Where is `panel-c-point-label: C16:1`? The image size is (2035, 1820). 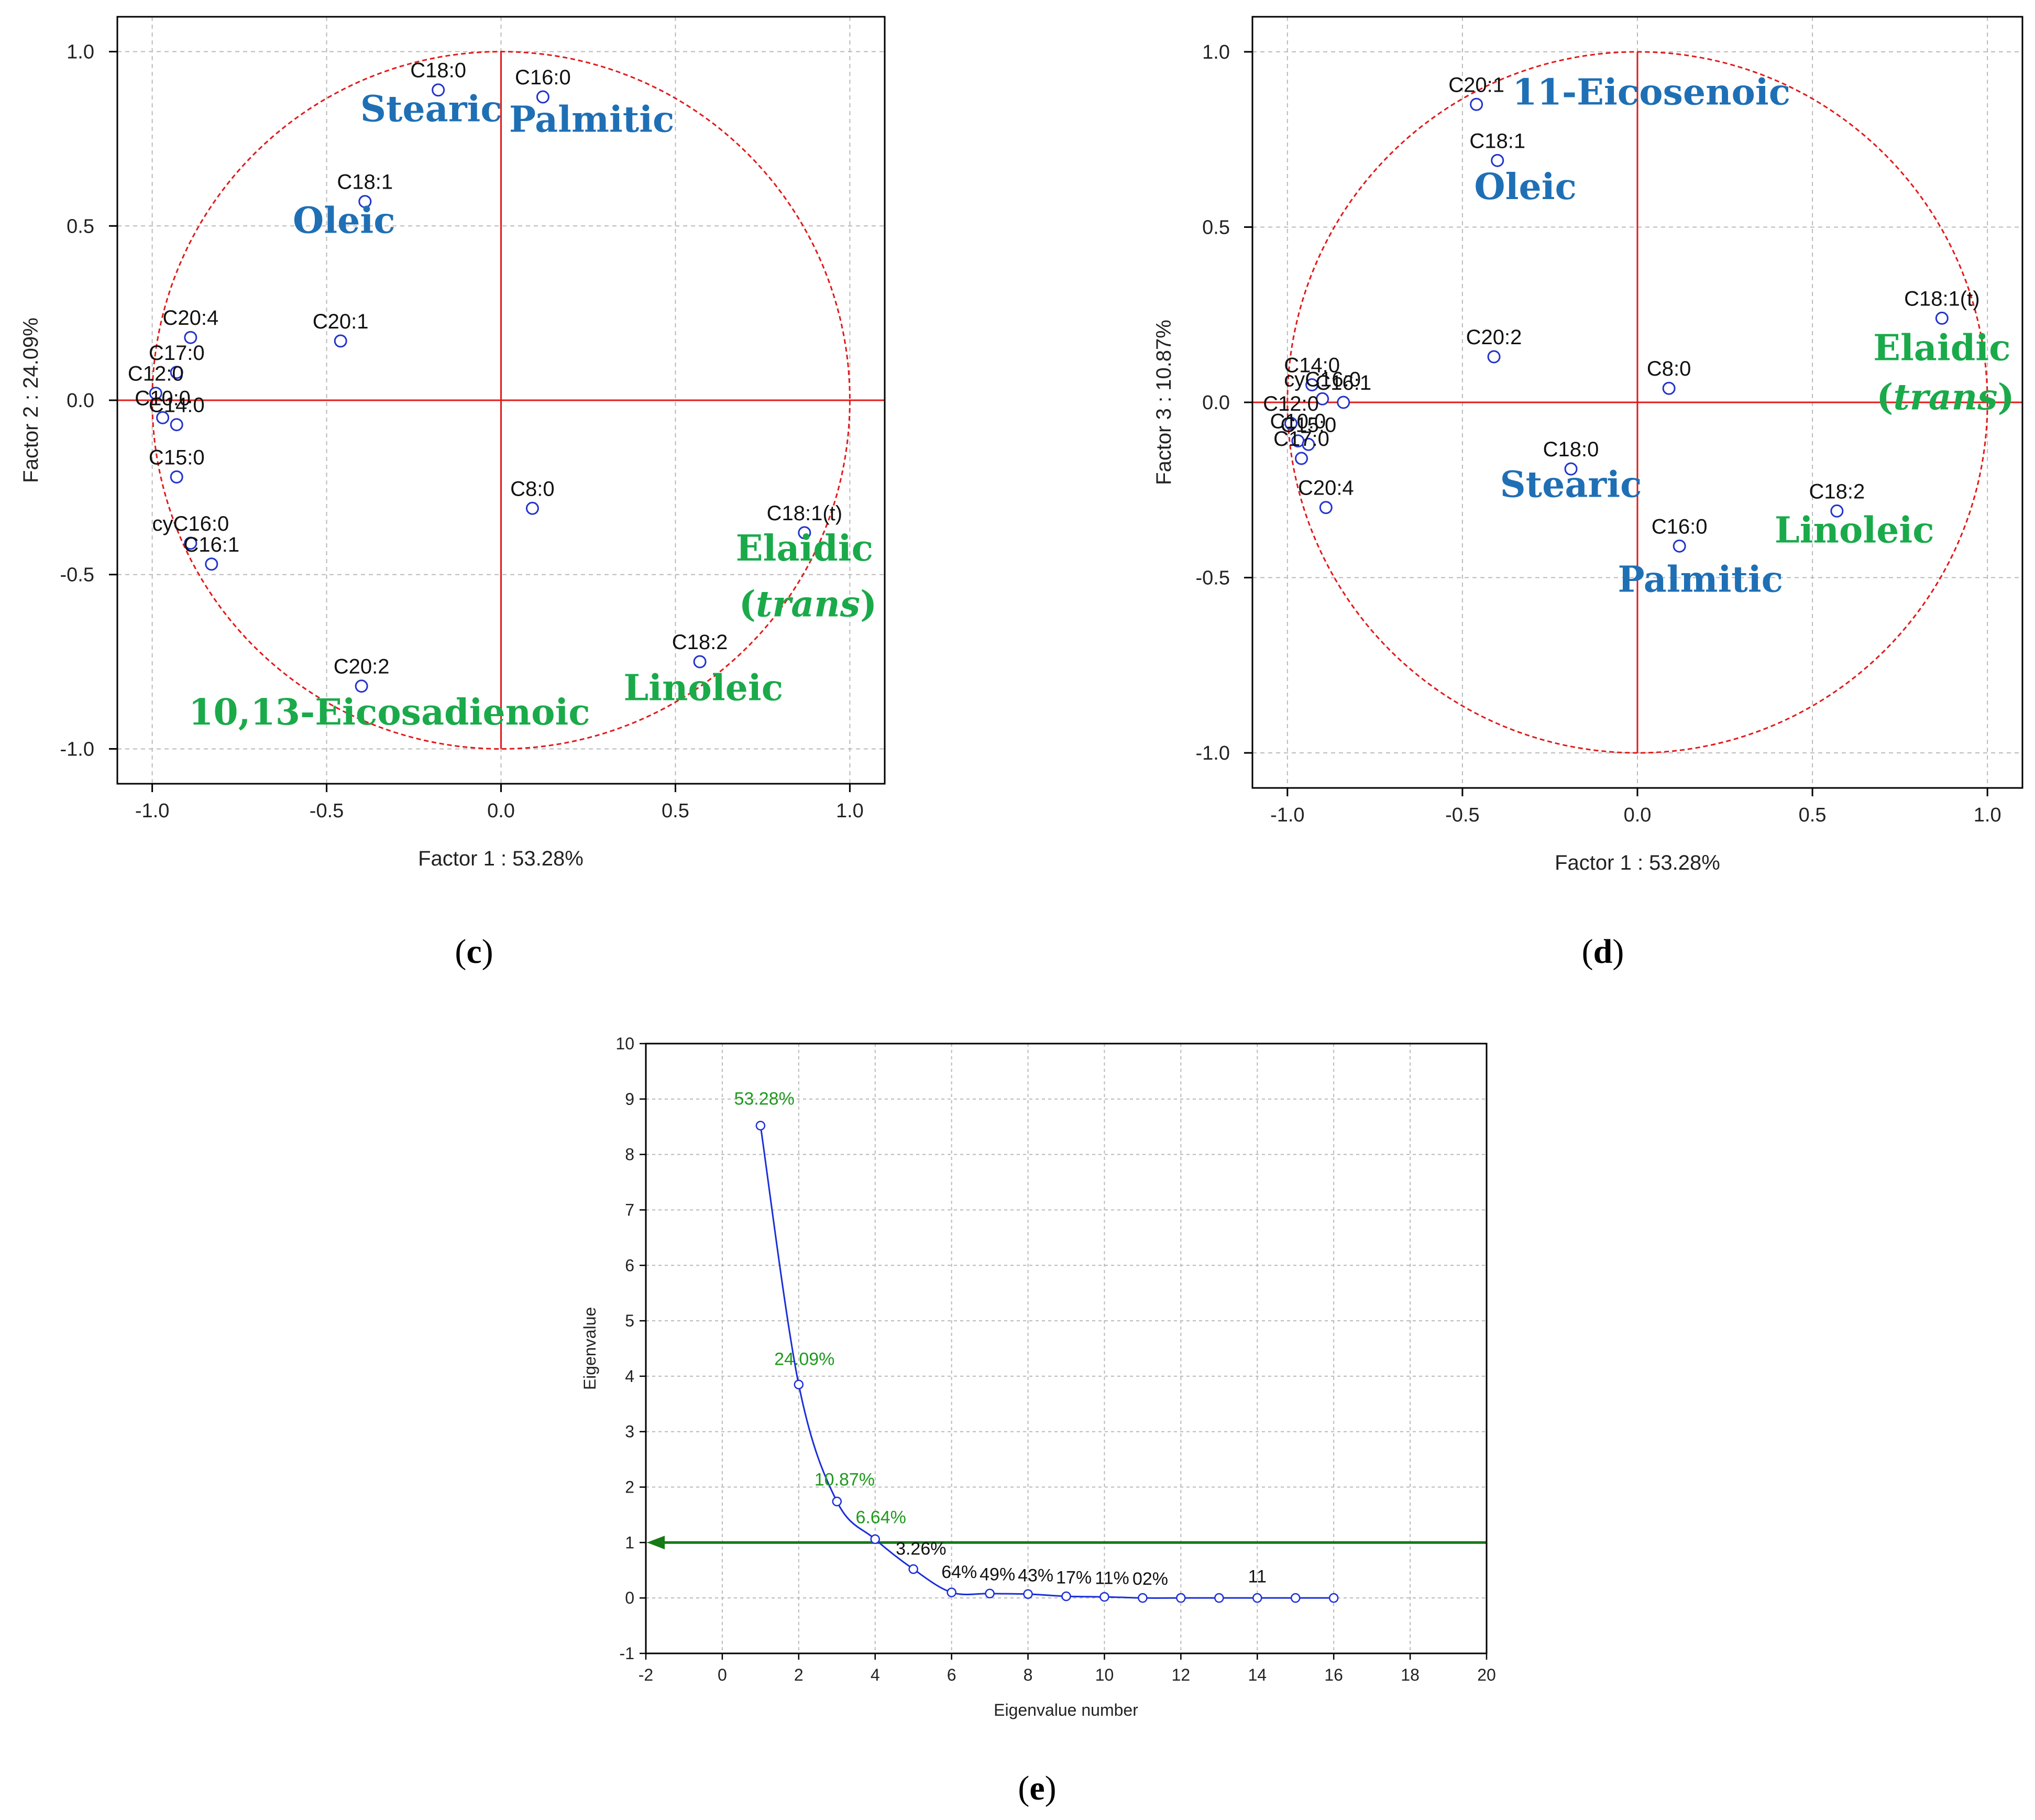
panel-c-point-label: C16:1 is located at coordinates (211, 544).